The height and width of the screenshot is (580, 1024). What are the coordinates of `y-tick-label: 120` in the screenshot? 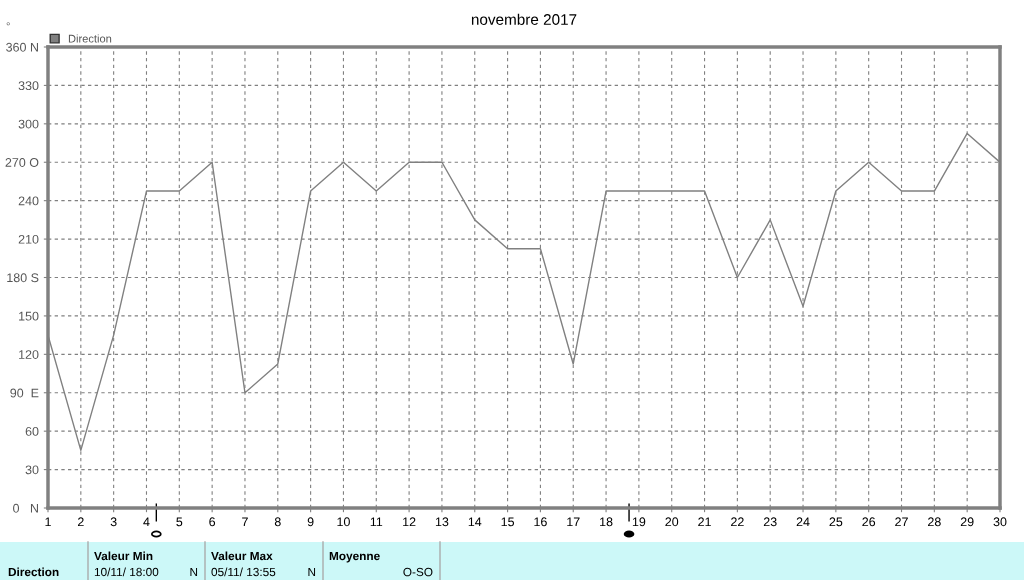 It's located at (29, 354).